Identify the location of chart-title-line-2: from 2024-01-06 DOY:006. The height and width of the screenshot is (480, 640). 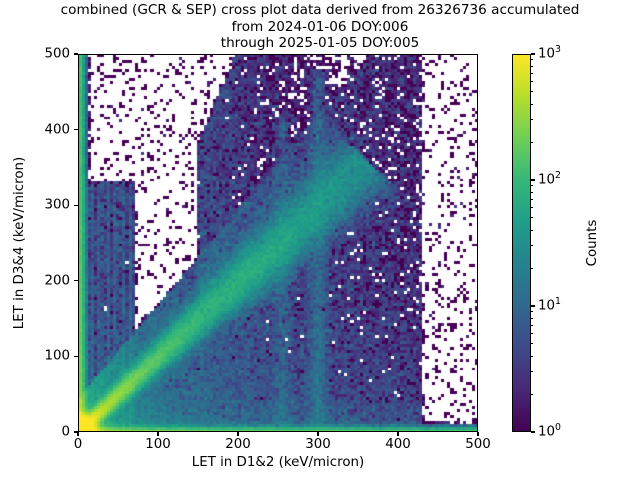
(320, 26).